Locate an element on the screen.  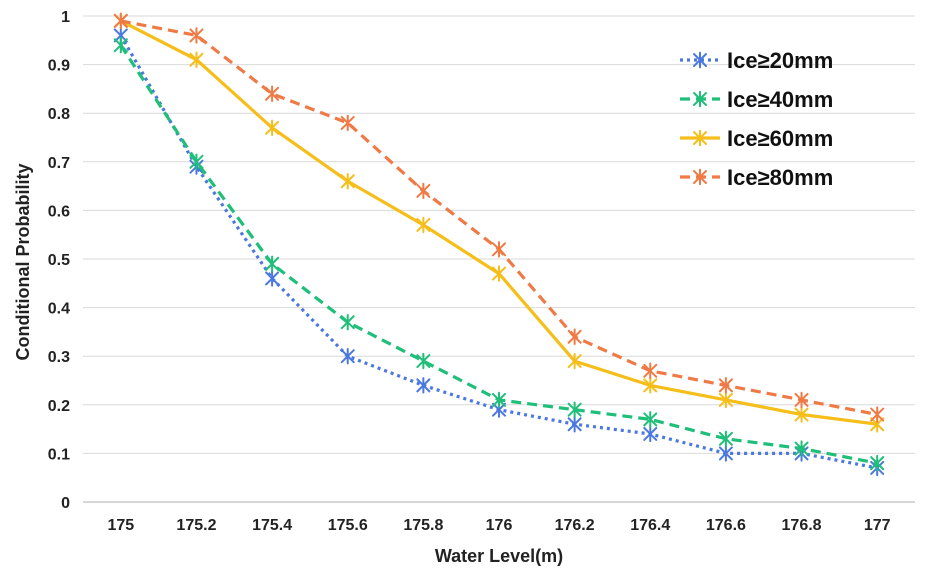
y-tick-labels: 0 0.1 0.2 0.3 0.4 0.5 0.6 0.7 0.8 0.9 1 is located at coordinates (59, 260).